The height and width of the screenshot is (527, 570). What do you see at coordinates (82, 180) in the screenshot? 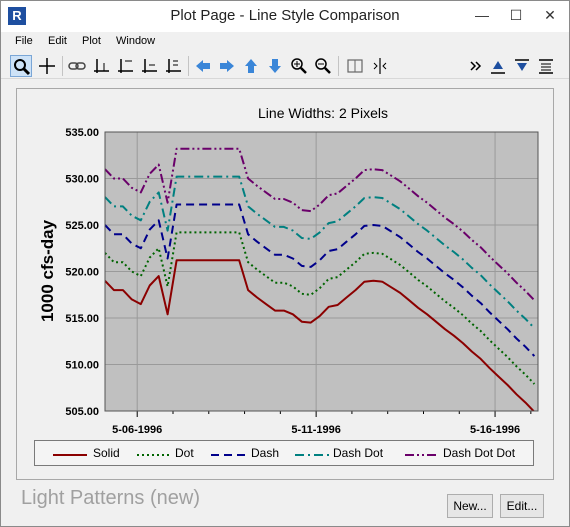
I see `y-tick-label: 530.00` at bounding box center [82, 180].